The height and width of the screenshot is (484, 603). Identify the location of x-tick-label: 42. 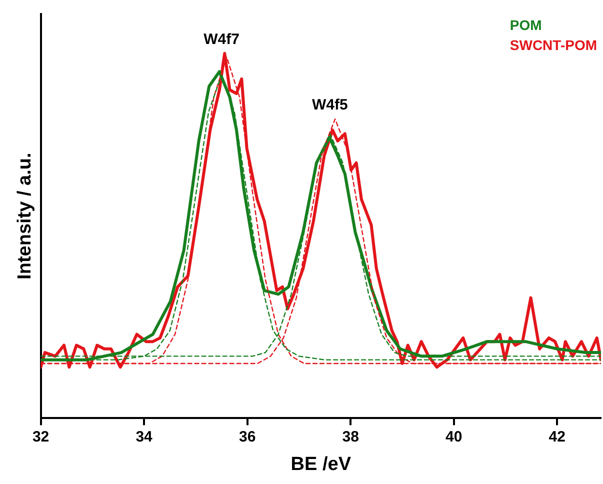
(557, 437).